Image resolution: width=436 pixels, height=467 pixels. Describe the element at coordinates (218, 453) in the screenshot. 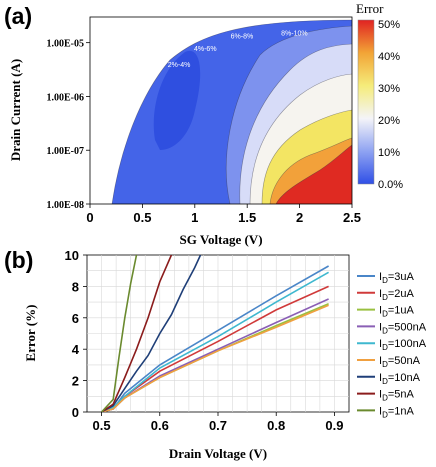

I see `line-plot-x-axis-label: Drain Voltage (V)` at that location.